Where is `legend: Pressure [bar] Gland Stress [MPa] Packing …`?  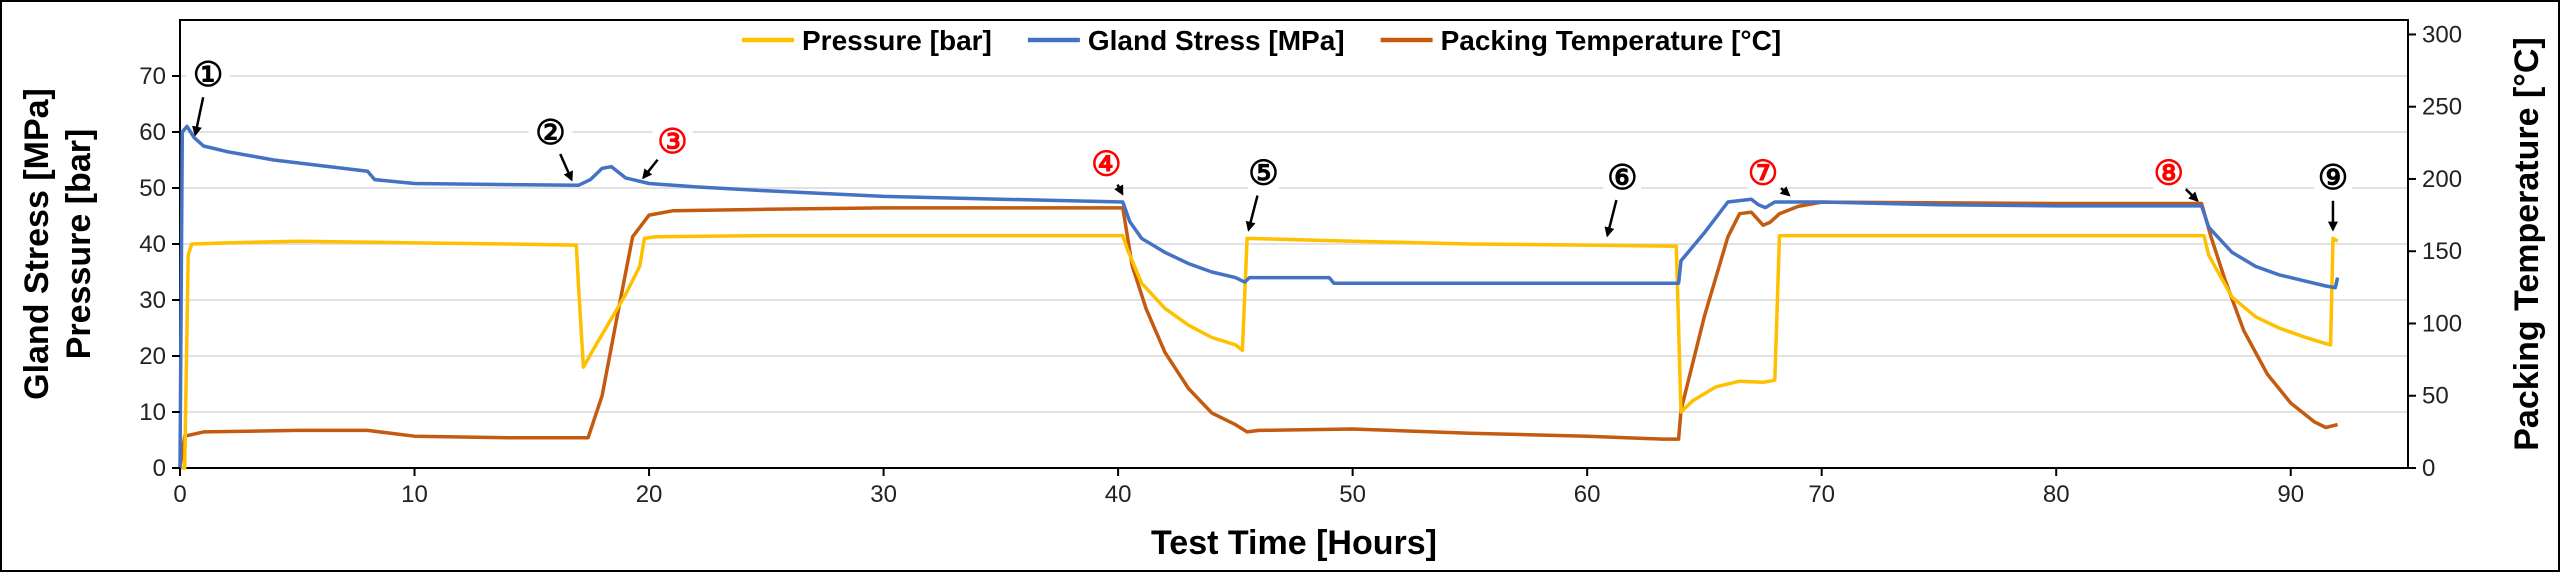 legend: Pressure [bar] Gland Stress [MPa] Packing … is located at coordinates (1261, 40).